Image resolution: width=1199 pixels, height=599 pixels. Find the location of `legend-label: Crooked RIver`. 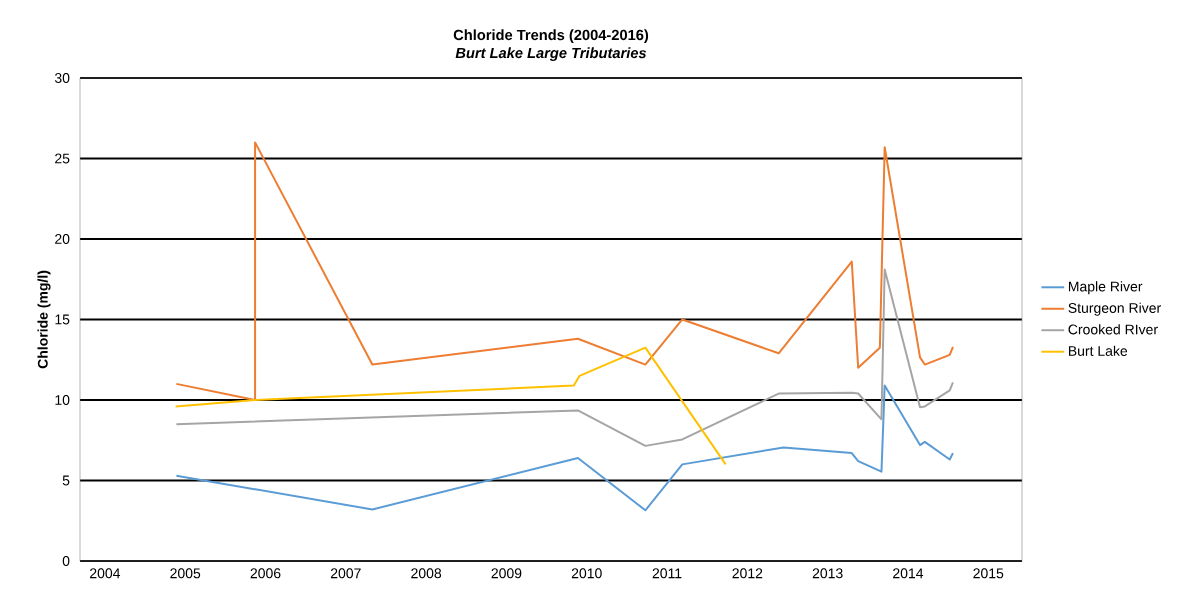

legend-label: Crooked RIver is located at coordinates (1113, 329).